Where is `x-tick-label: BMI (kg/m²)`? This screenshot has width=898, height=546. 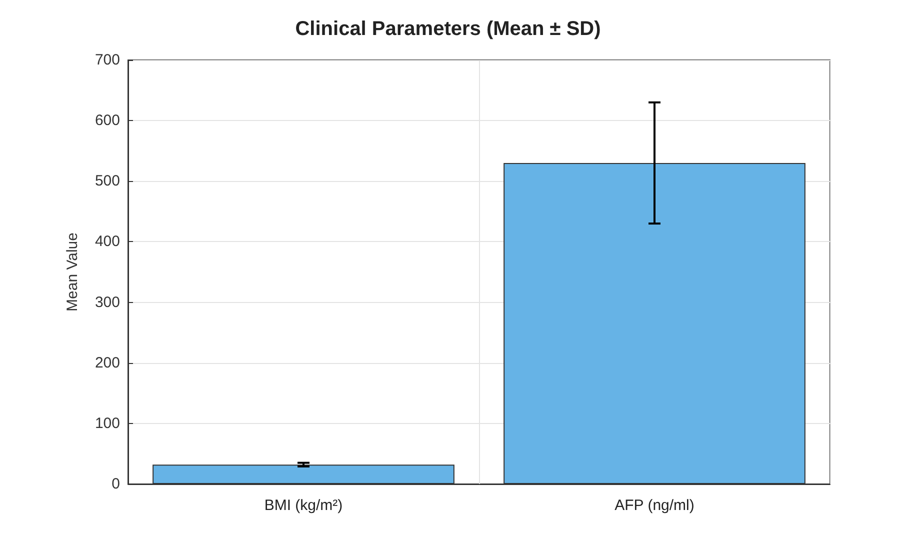
x-tick-label: BMI (kg/m²) is located at coordinates (303, 505).